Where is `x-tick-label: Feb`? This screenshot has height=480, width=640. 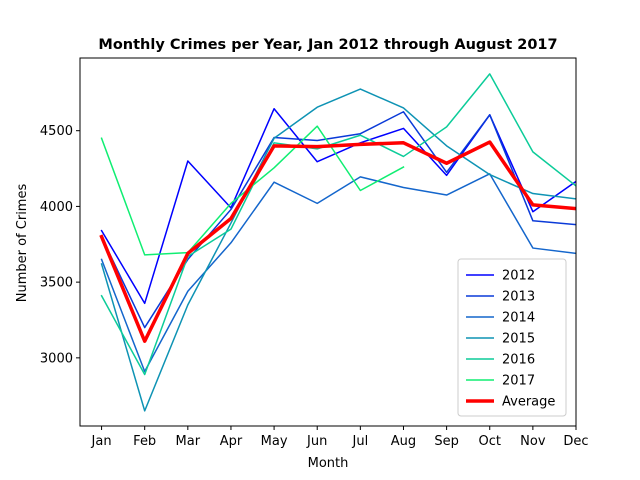 x-tick-label: Feb is located at coordinates (144, 441).